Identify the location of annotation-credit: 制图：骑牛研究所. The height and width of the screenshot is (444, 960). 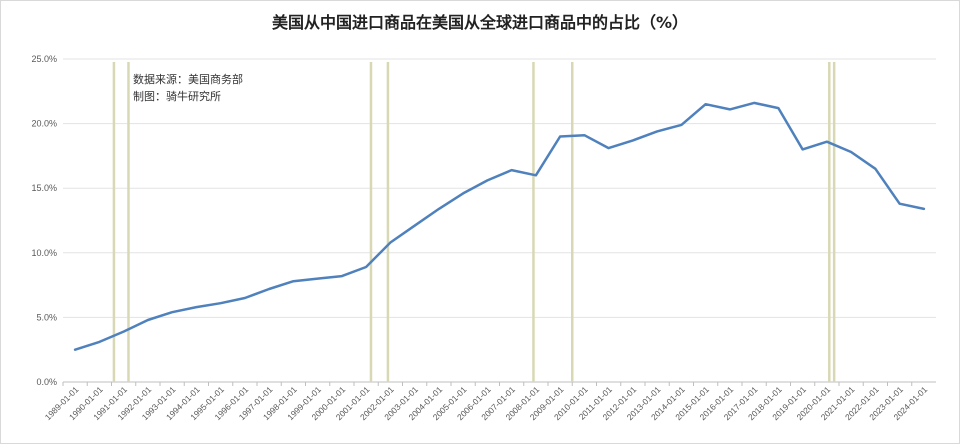
(177, 96).